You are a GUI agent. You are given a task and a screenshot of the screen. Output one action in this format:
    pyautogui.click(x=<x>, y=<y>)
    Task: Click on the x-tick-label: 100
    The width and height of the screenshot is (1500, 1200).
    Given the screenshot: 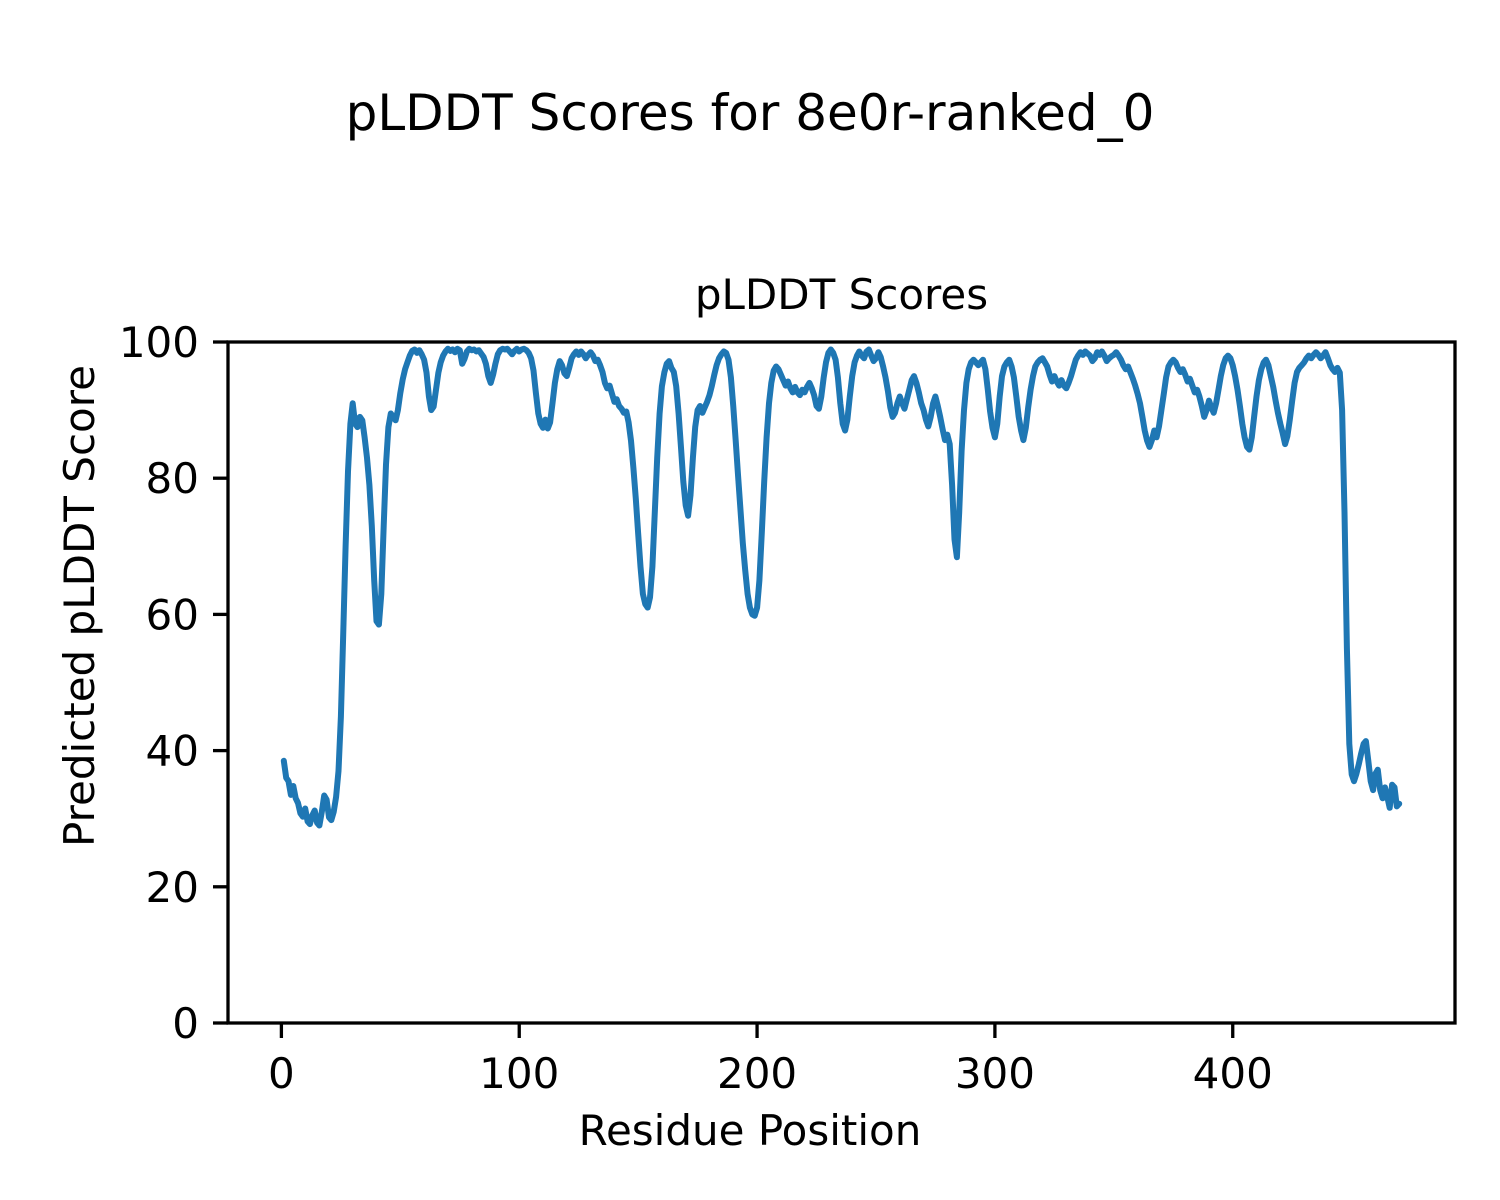 What is the action you would take?
    pyautogui.click(x=519, y=1073)
    